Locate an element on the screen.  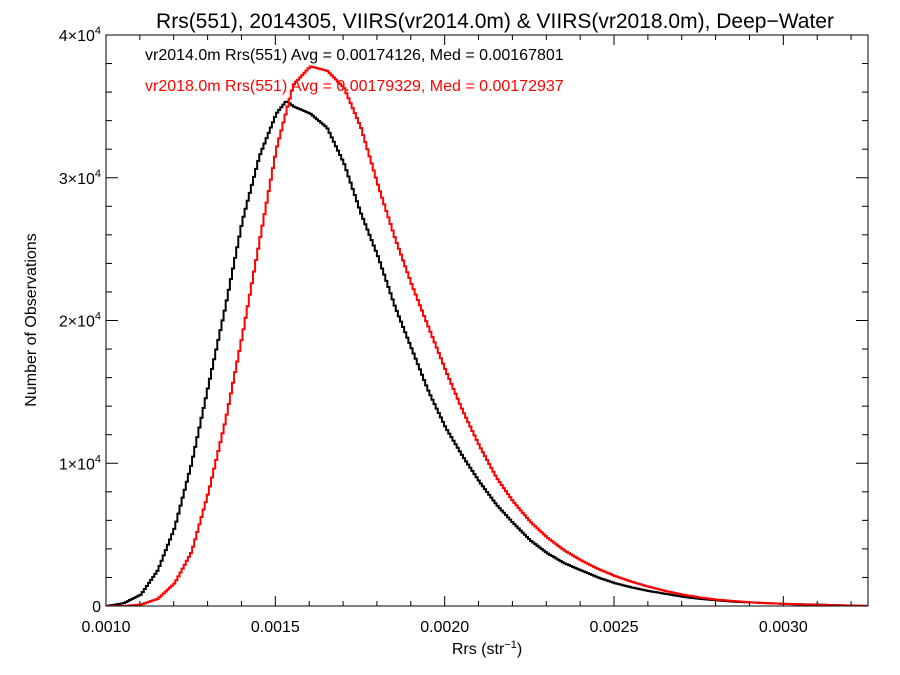
y-axis-label: Number of Observations is located at coordinates (31, 319).